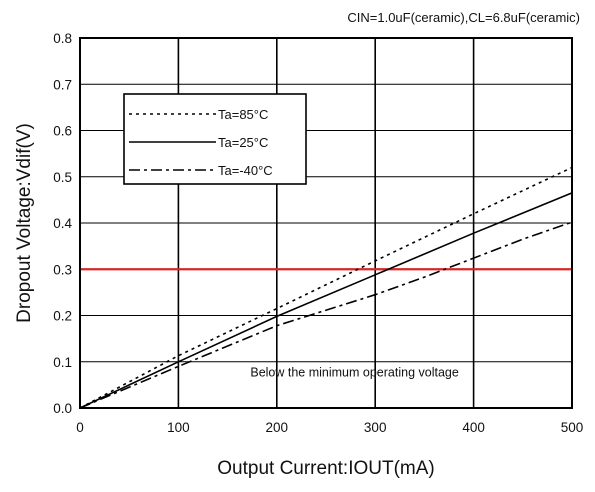 The width and height of the screenshot is (595, 492). I want to click on x-tick-label: 0, so click(80, 427).